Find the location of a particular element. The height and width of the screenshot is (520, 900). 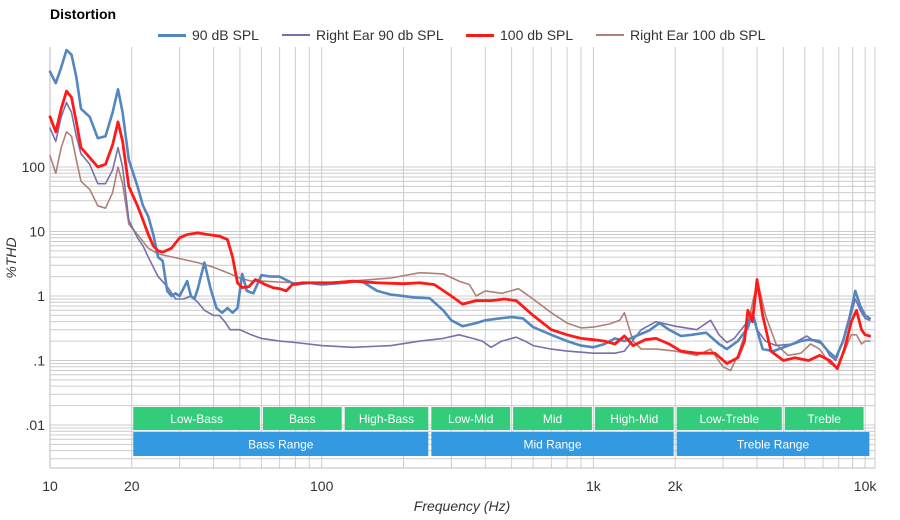

legend-item-right-ear-90db: Right Ear 90 db SPL is located at coordinates (363, 35).